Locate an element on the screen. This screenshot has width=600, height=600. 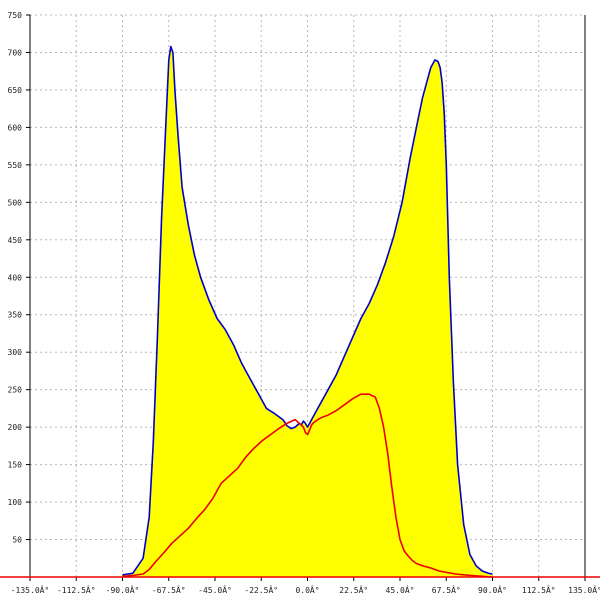
y-tick-label: 350 is located at coordinates (15, 315).